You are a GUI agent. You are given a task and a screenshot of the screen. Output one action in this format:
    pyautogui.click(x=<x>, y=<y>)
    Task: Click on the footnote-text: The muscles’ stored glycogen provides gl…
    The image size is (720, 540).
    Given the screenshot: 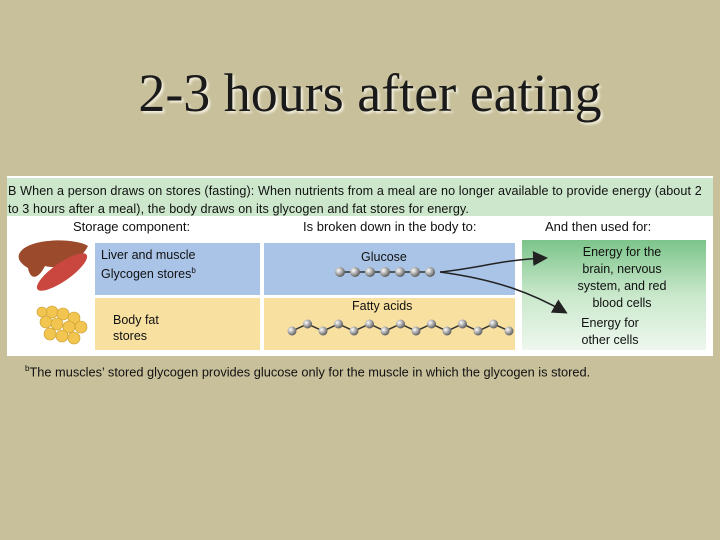 What is the action you would take?
    pyautogui.click(x=310, y=372)
    